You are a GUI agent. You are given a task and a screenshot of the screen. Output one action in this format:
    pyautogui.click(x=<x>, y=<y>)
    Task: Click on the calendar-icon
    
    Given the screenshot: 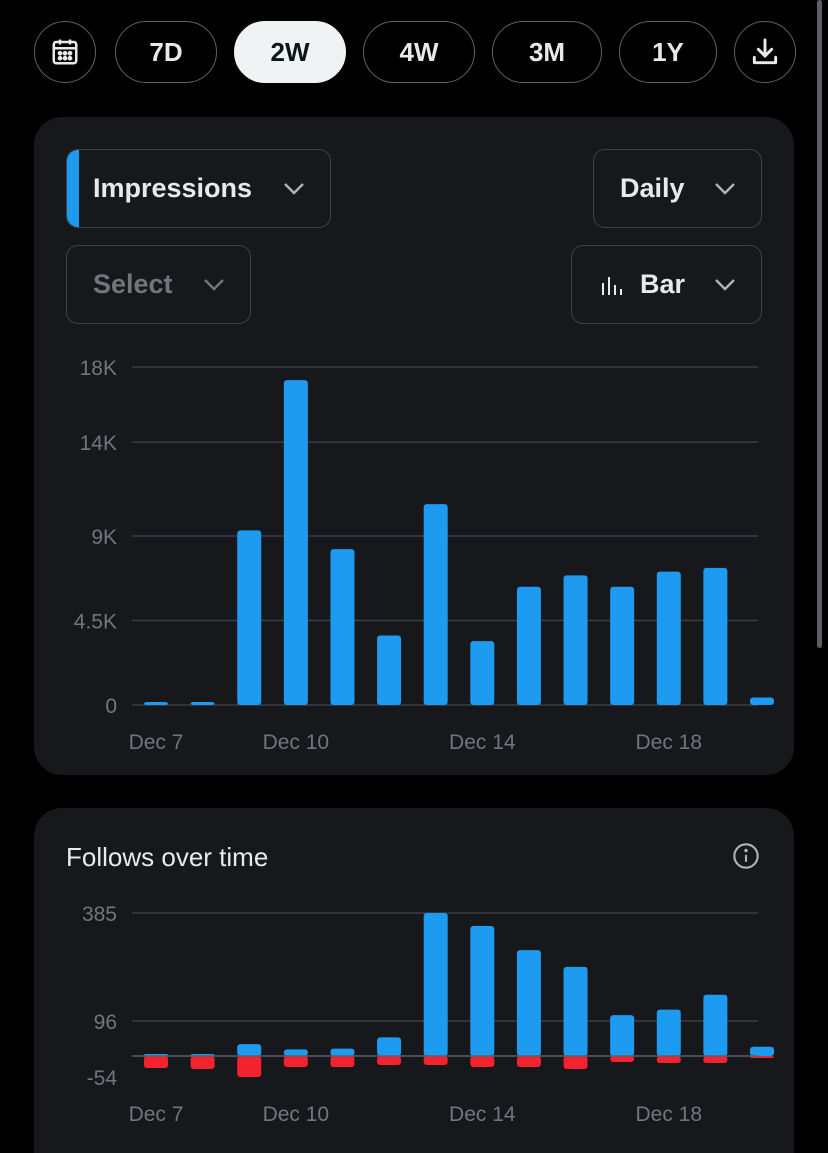 What is the action you would take?
    pyautogui.click(x=65, y=52)
    